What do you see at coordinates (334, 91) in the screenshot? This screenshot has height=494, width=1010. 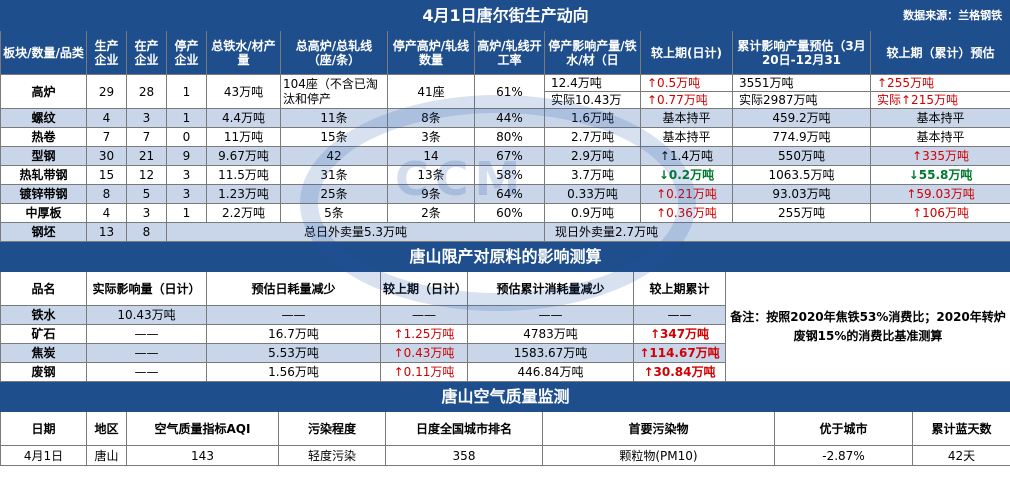 I see `cell: 104座（不含已淘汰和停产` at bounding box center [334, 91].